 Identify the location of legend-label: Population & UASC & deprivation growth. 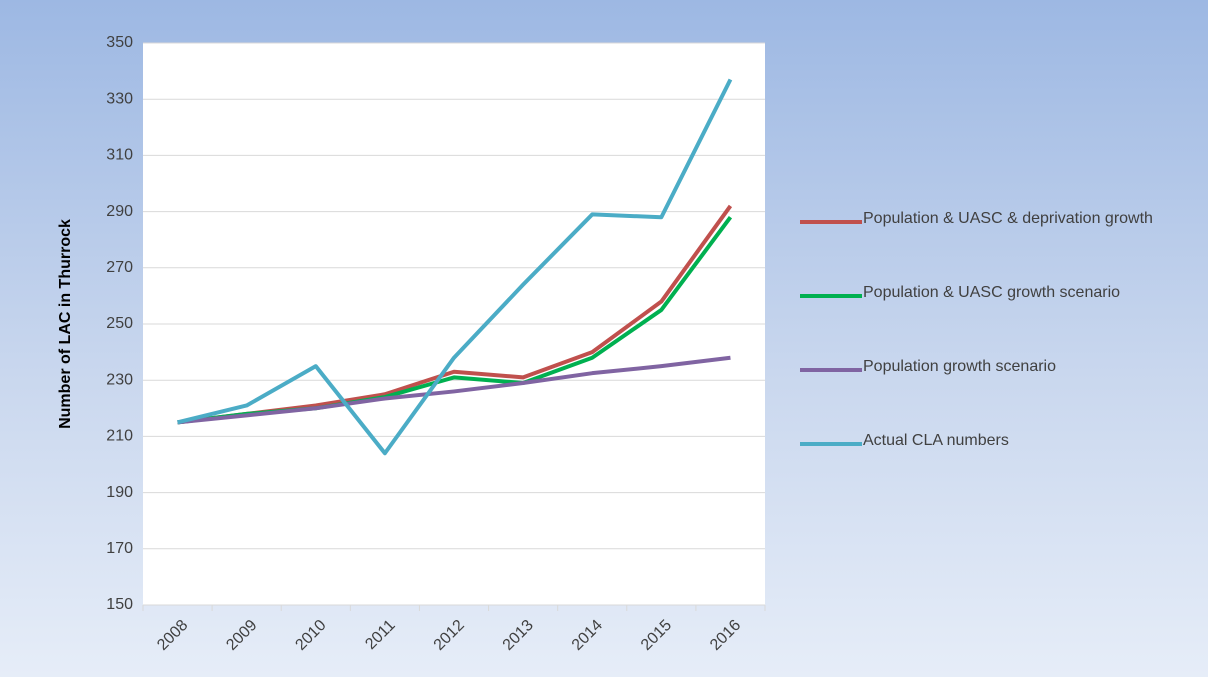
(1008, 218).